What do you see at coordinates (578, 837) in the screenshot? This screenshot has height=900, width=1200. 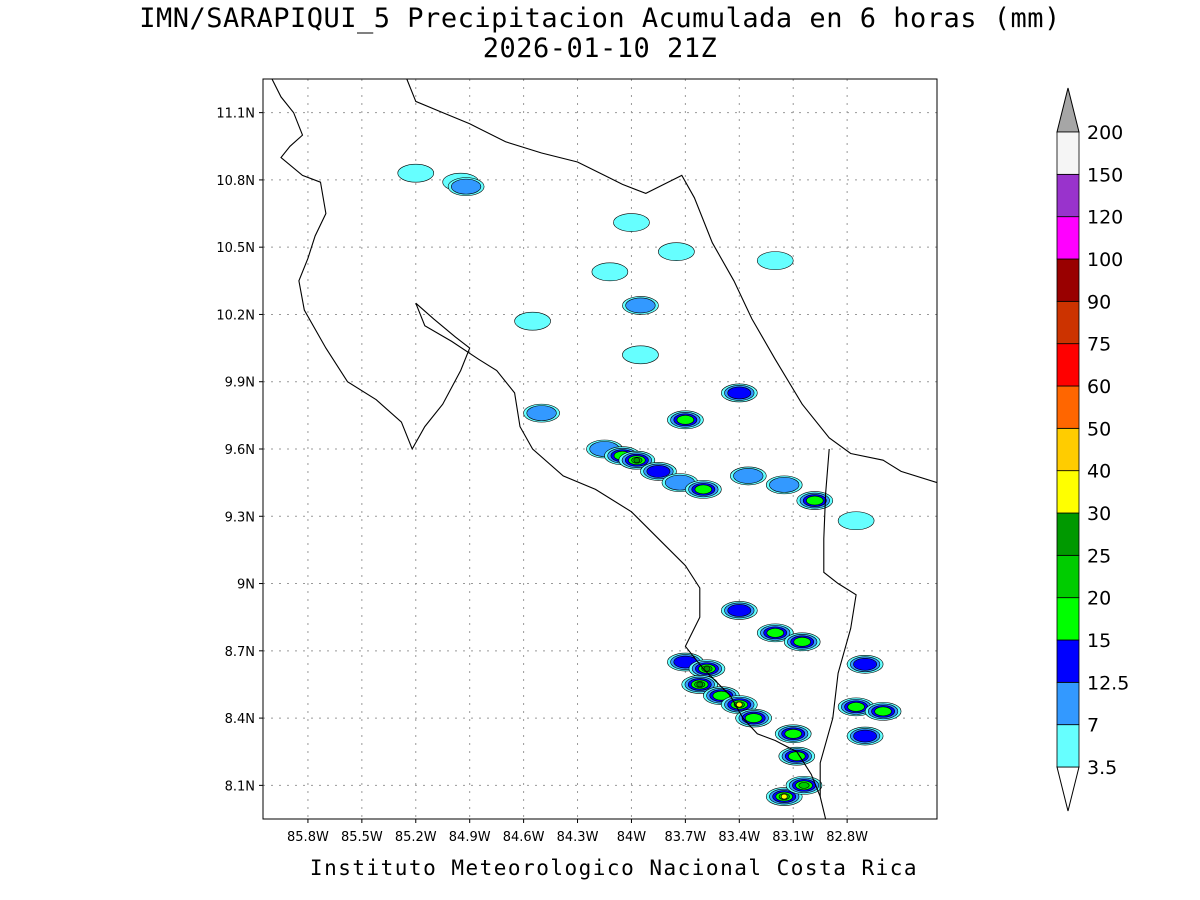 I see `lon-tick-label: 84.3W` at bounding box center [578, 837].